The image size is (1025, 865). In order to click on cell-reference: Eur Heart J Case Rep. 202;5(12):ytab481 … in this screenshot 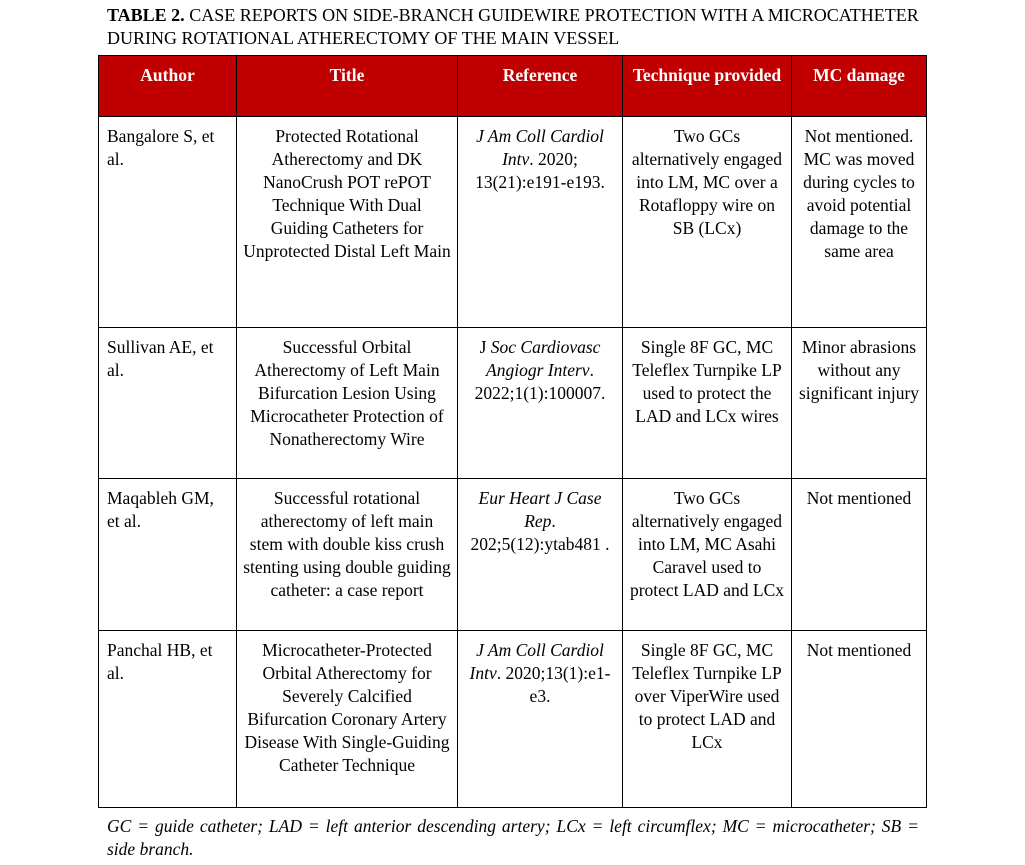, I will do `click(540, 554)`.